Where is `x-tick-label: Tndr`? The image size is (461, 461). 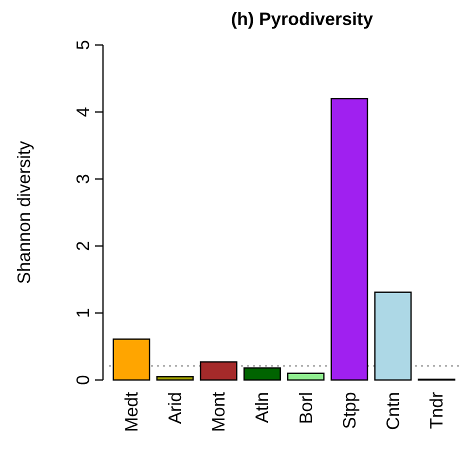 x-tick-label: Tndr is located at coordinates (436, 411).